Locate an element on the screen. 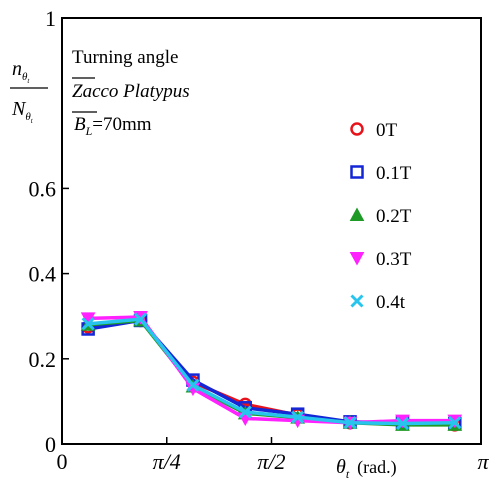 The height and width of the screenshot is (479, 495). legend-label: 0.2T is located at coordinates (394, 216).